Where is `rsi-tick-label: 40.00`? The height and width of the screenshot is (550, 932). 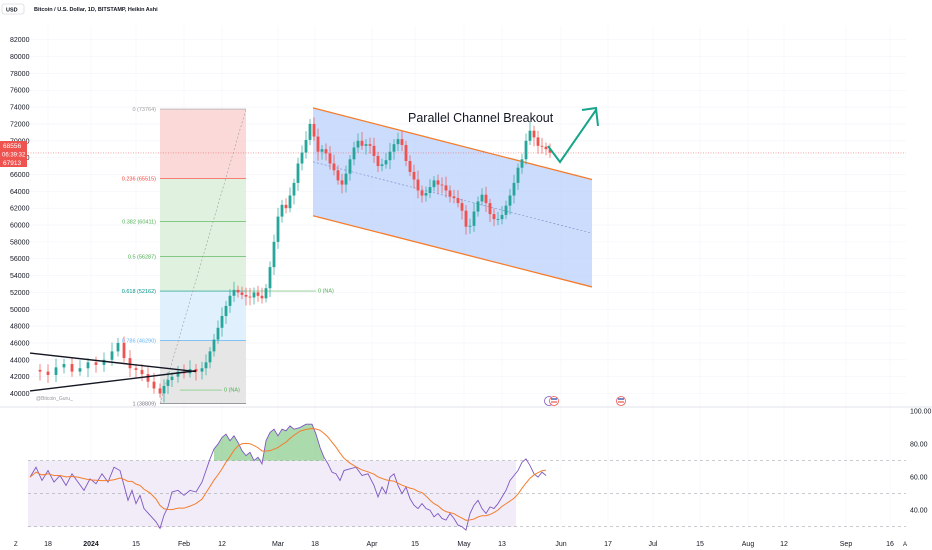
rsi-tick-label: 40.00 is located at coordinates (919, 511).